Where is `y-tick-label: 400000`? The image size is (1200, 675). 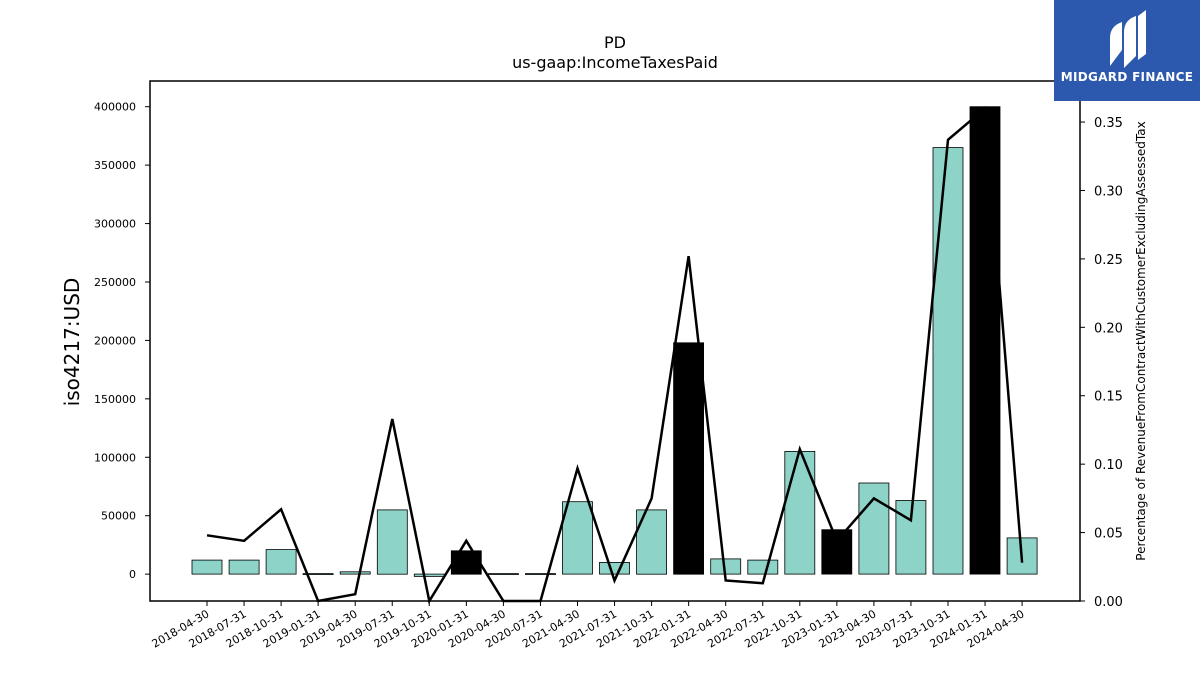
y-tick-label: 400000 is located at coordinates (115, 107).